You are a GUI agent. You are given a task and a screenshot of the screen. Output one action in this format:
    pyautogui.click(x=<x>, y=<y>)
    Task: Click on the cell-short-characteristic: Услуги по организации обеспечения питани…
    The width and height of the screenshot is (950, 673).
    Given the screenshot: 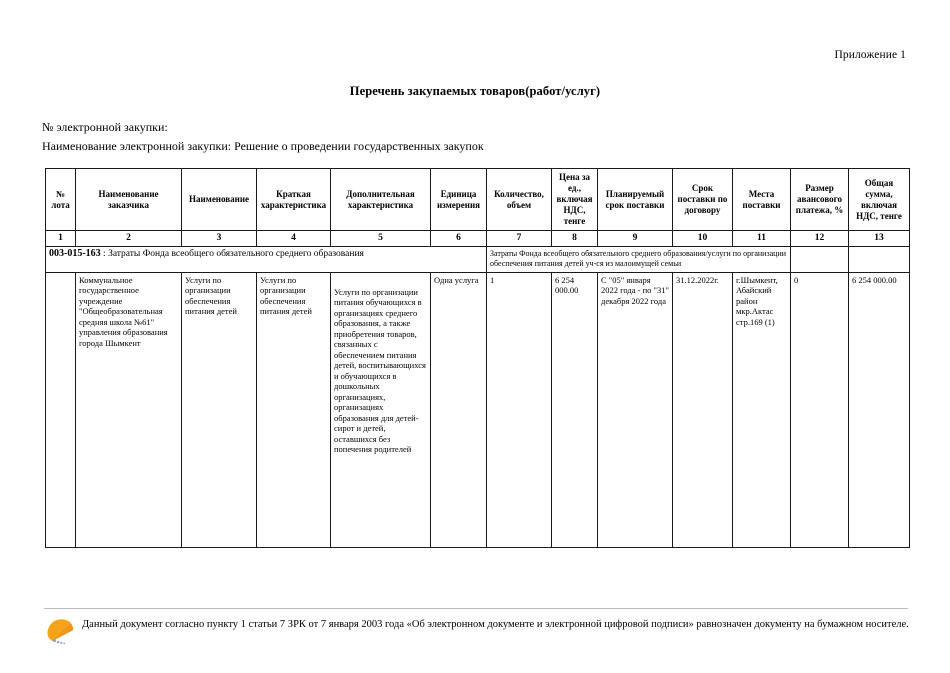 What is the action you would take?
    pyautogui.click(x=293, y=409)
    